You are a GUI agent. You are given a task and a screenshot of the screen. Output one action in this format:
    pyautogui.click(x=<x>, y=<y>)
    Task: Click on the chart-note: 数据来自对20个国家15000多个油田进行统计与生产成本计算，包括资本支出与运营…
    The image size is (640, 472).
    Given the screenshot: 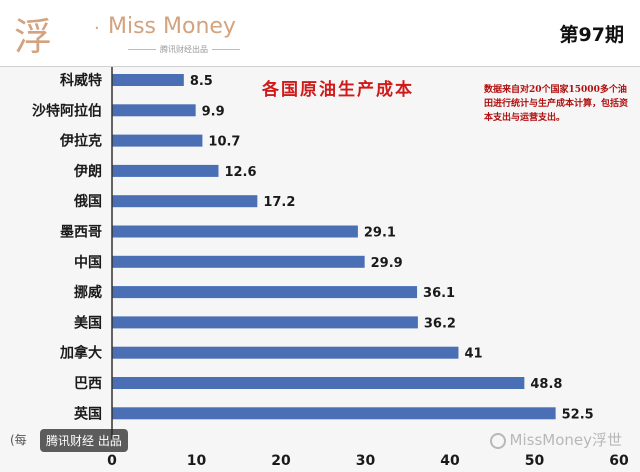 What is the action you would take?
    pyautogui.click(x=556, y=104)
    